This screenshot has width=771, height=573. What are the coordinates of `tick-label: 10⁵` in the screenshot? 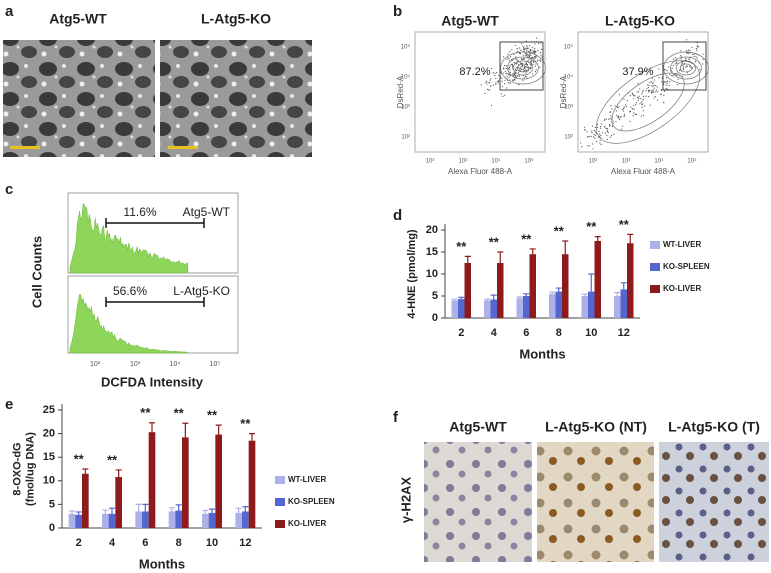 It's located at (692, 161).